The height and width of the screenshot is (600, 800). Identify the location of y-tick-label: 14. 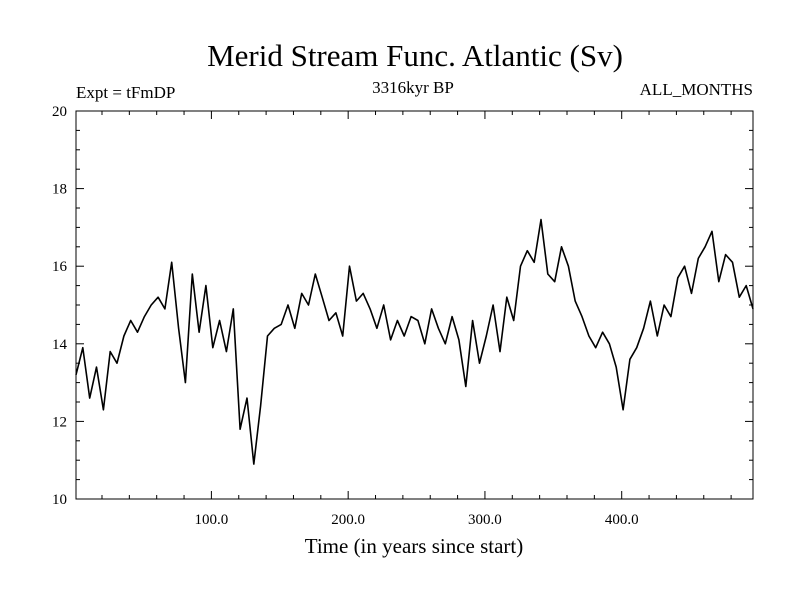
(60, 345).